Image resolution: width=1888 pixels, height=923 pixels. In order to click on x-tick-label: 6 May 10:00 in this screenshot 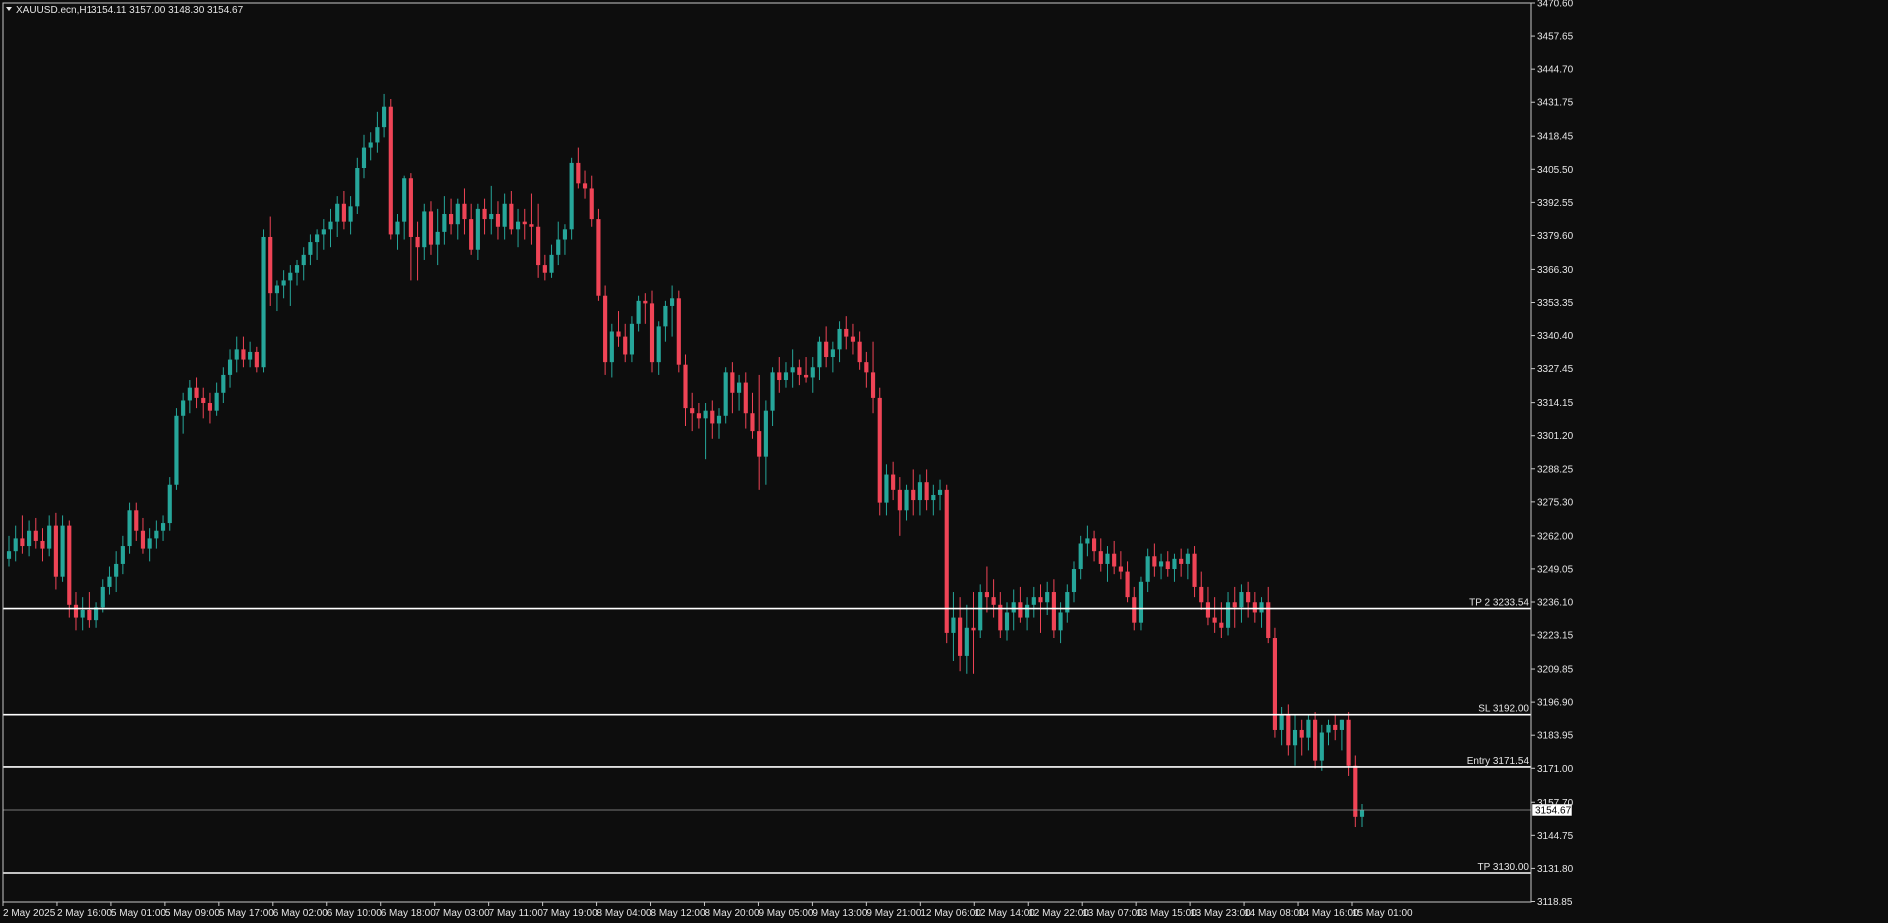, I will do `click(354, 913)`.